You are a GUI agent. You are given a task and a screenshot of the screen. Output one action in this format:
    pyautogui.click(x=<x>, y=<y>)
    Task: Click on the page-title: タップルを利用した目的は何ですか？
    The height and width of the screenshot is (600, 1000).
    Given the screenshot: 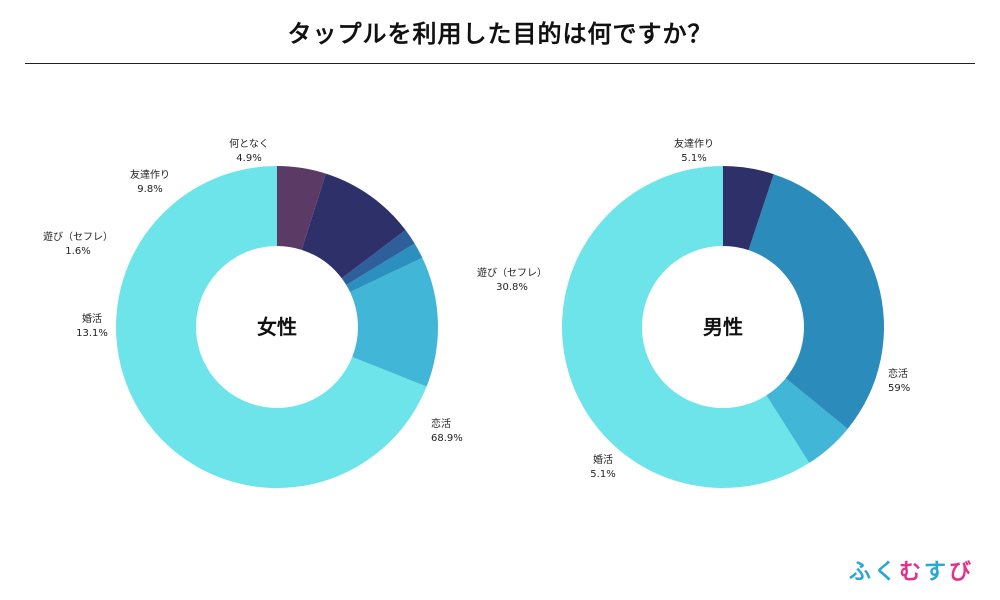 What is the action you would take?
    pyautogui.click(x=500, y=34)
    